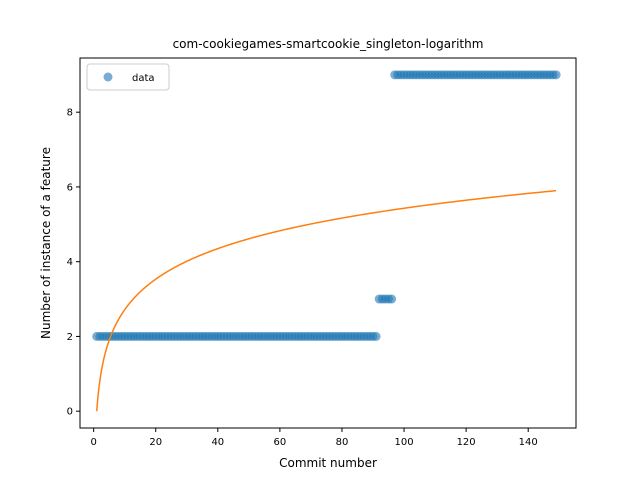 Image resolution: width=640 pixels, height=480 pixels. Describe the element at coordinates (73, 263) in the screenshot. I see `y-axis-ticks: 0 2 4 6 8` at that location.